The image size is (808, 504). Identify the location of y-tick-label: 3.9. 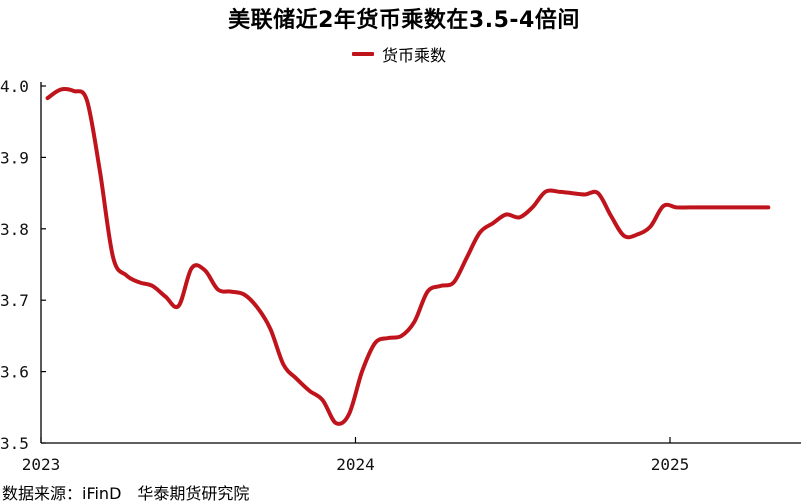
(14, 157).